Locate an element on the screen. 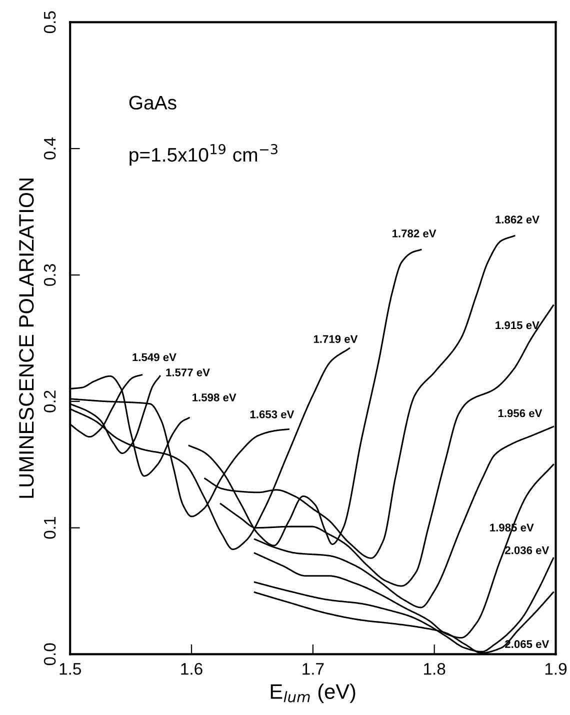  annotation: p=1.5x10$^{19}$ cm$^{−3}$ is located at coordinates (204, 155).